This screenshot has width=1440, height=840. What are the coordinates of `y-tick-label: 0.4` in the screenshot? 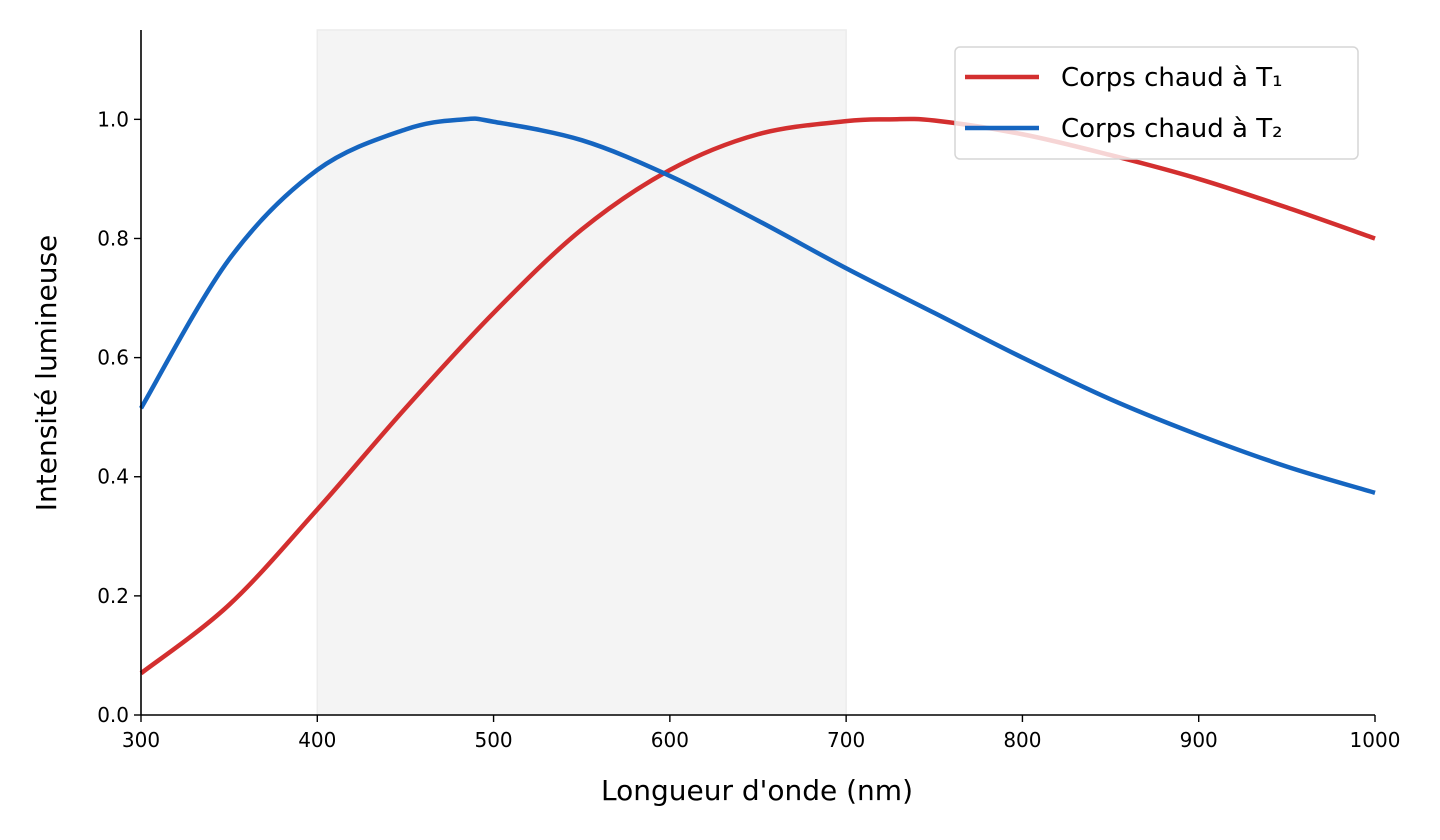 It's located at (113, 477).